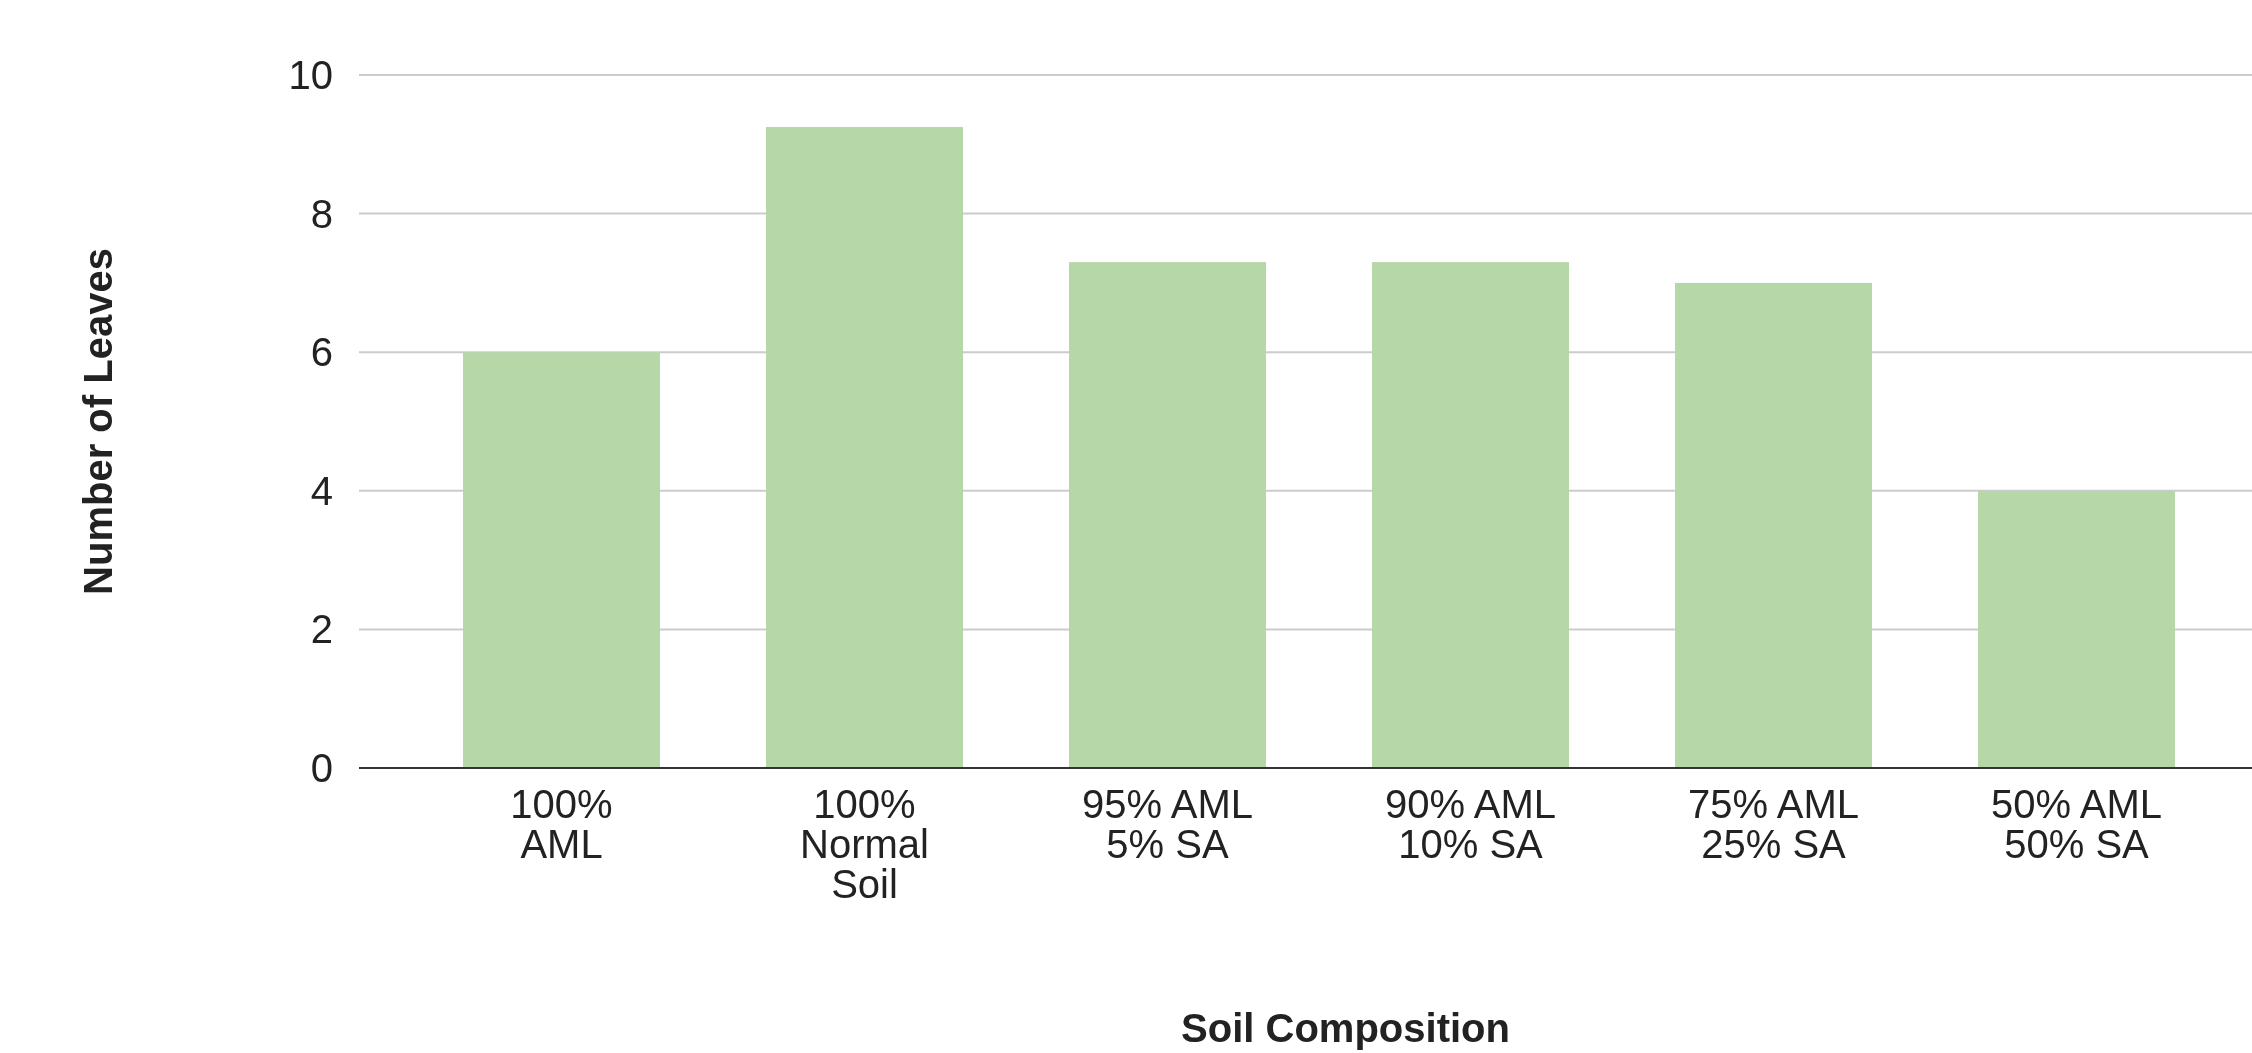 The image size is (2252, 1053). I want to click on y-tick-label: 0, so click(321, 768).